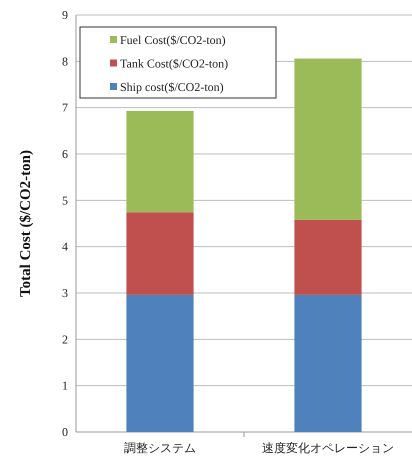 The width and height of the screenshot is (412, 457). I want to click on x-tick-label: 速度変化オペレーション, so click(328, 448).